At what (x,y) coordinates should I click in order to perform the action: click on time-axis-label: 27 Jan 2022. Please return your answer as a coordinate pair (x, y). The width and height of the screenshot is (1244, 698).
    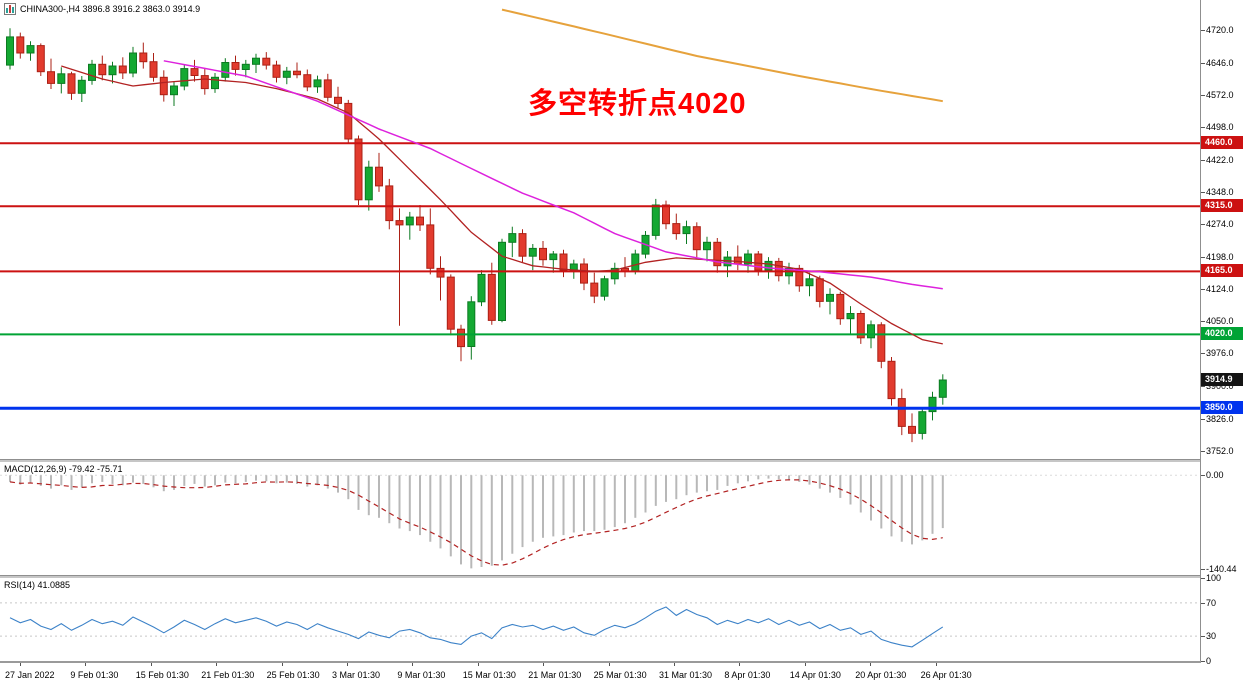
    Looking at the image, I should click on (30, 675).